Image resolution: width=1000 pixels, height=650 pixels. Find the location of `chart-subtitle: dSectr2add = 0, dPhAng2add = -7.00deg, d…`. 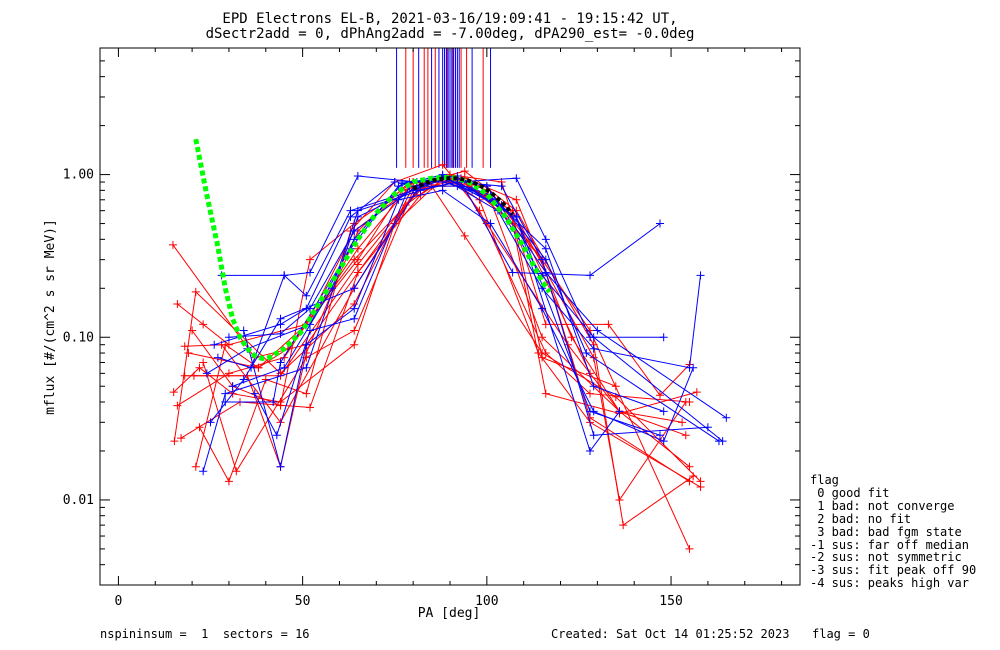

chart-subtitle: dSectr2add = 0, dPhAng2add = -7.00deg, d… is located at coordinates (450, 34).